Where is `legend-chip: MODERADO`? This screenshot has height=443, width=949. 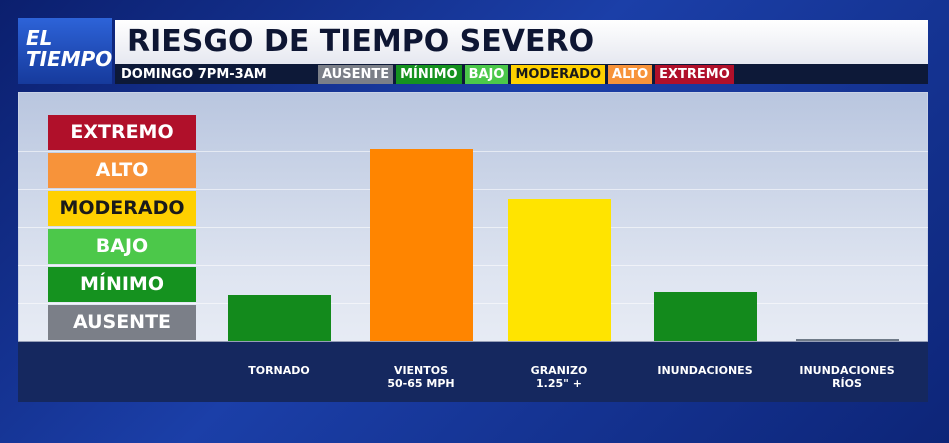
legend-chip: MODERADO is located at coordinates (558, 74).